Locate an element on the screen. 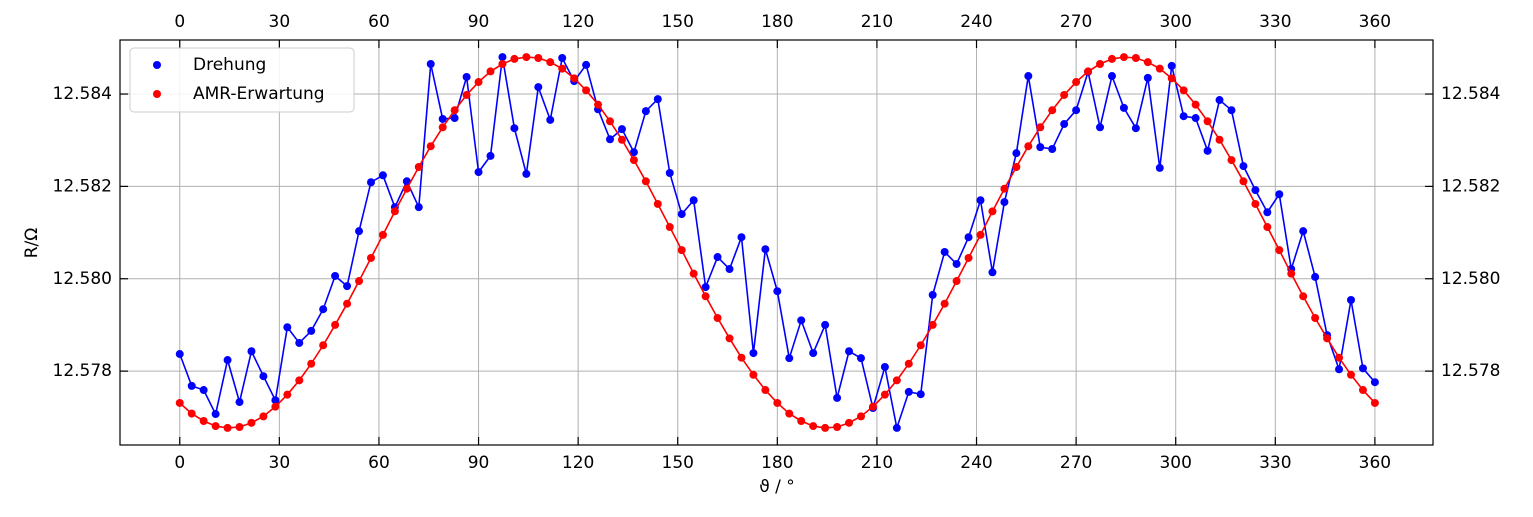  x-tick-label: 150 is located at coordinates (678, 22).